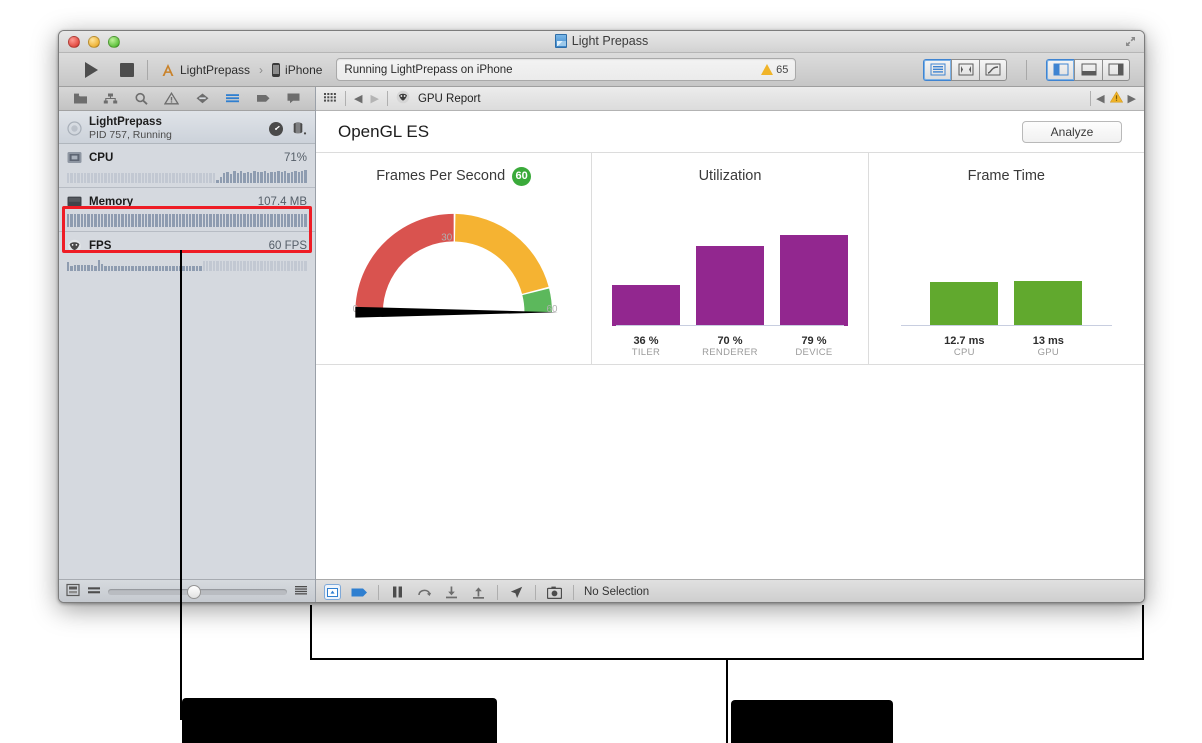  Describe the element at coordinates (1116, 69) in the screenshot. I see `toggle-utilities-button` at that location.